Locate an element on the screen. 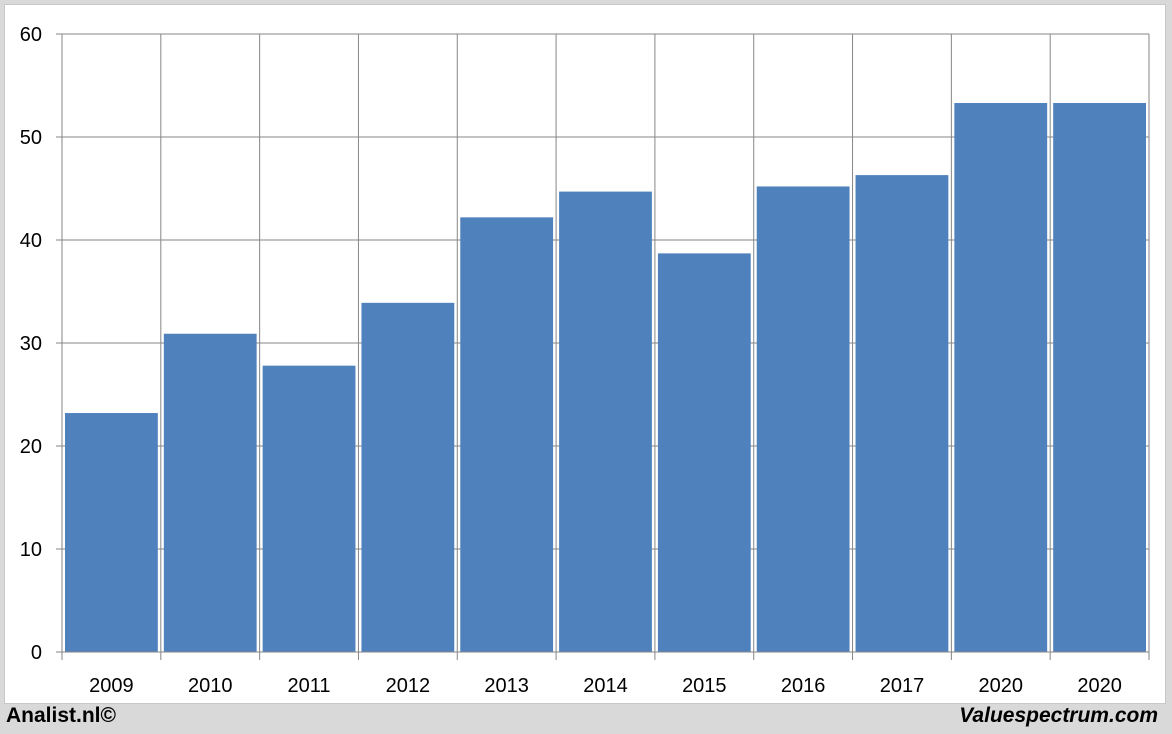  footer-left-label: Analist.nl© is located at coordinates (61, 715).